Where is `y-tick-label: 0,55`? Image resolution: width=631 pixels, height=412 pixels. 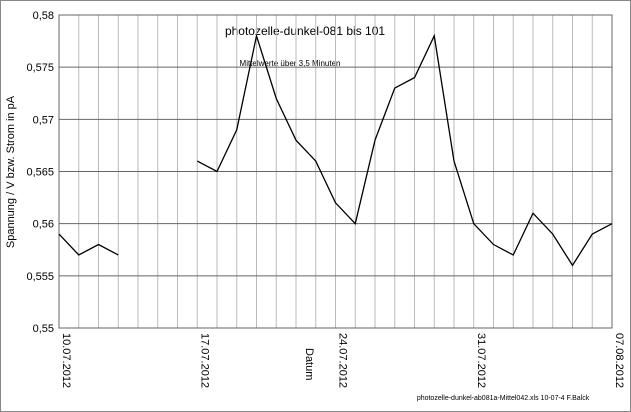 y-tick-label: 0,55 is located at coordinates (43, 329).